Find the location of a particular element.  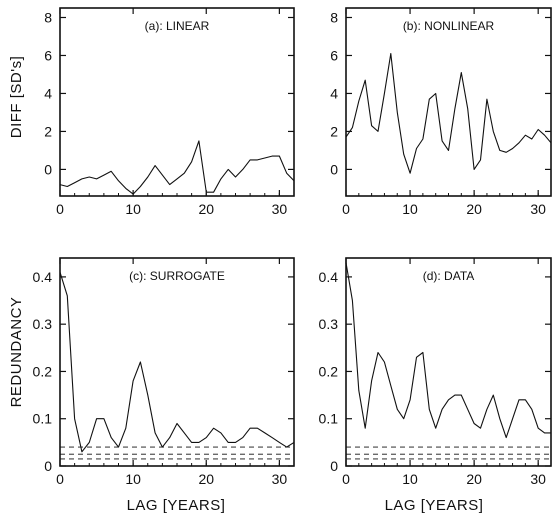

panel-title-a: (a): LINEAR is located at coordinates (177, 26).